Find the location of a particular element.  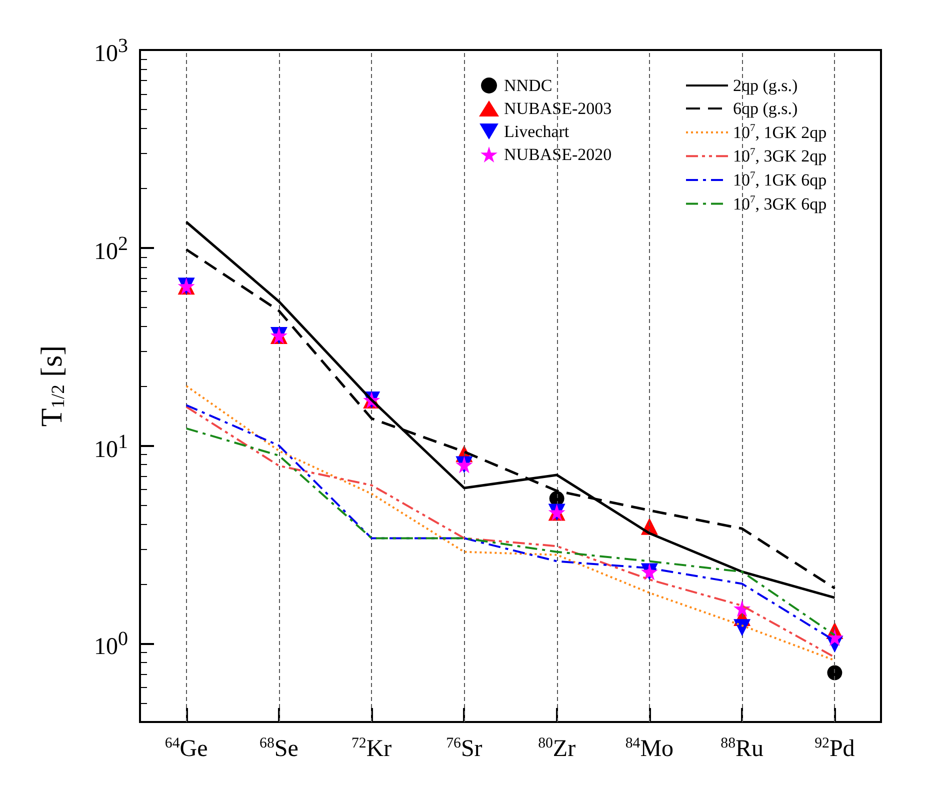

y-tick-label: 10$^{0}$ is located at coordinates (111, 644).